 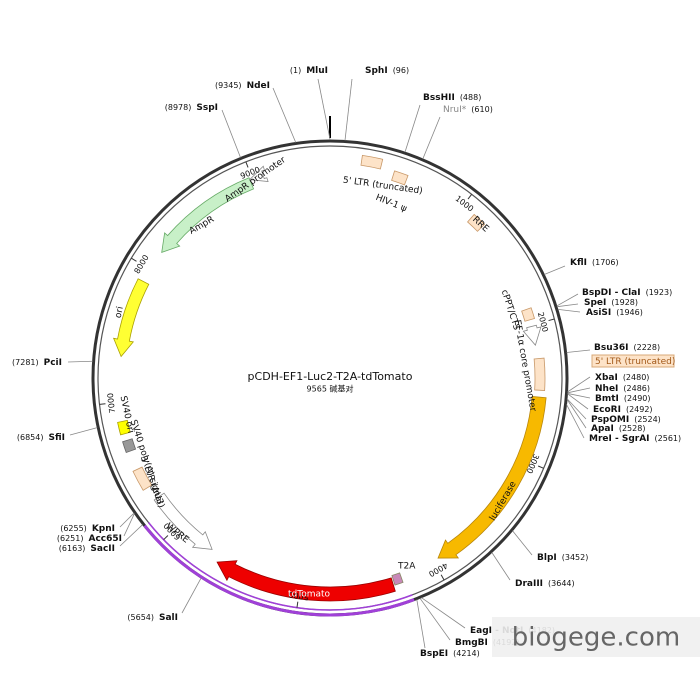 What do you see at coordinates (406, 567) in the screenshot?
I see `feature-label: T2A` at bounding box center [406, 567].